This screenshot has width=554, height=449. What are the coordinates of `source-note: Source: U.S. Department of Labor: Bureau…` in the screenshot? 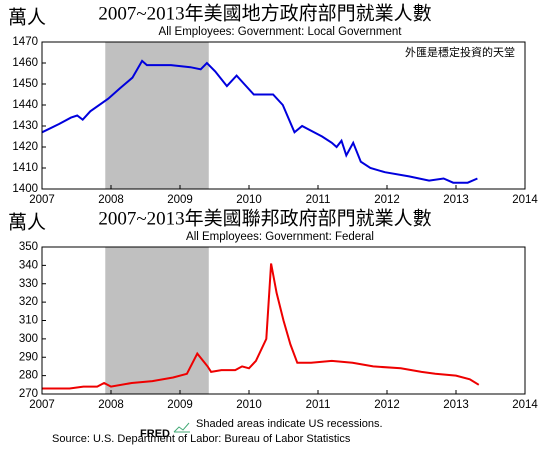 It's located at (201, 439).